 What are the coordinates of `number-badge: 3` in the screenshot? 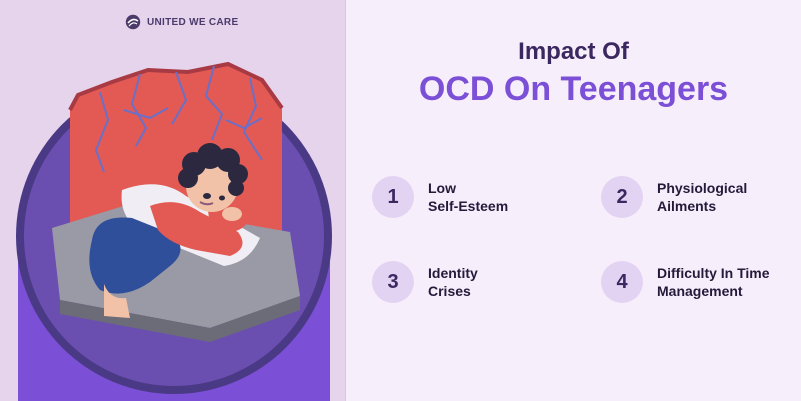 It's located at (393, 282).